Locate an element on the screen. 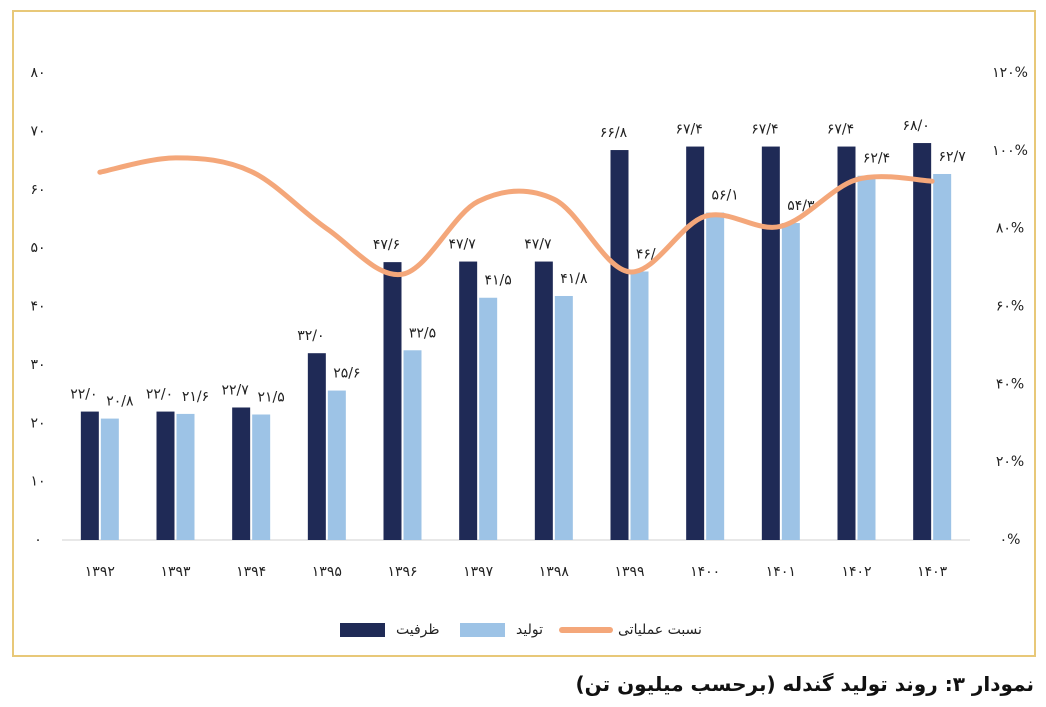 The height and width of the screenshot is (707, 1046). x-tick-label: ۱۴۰۲ is located at coordinates (856, 572).